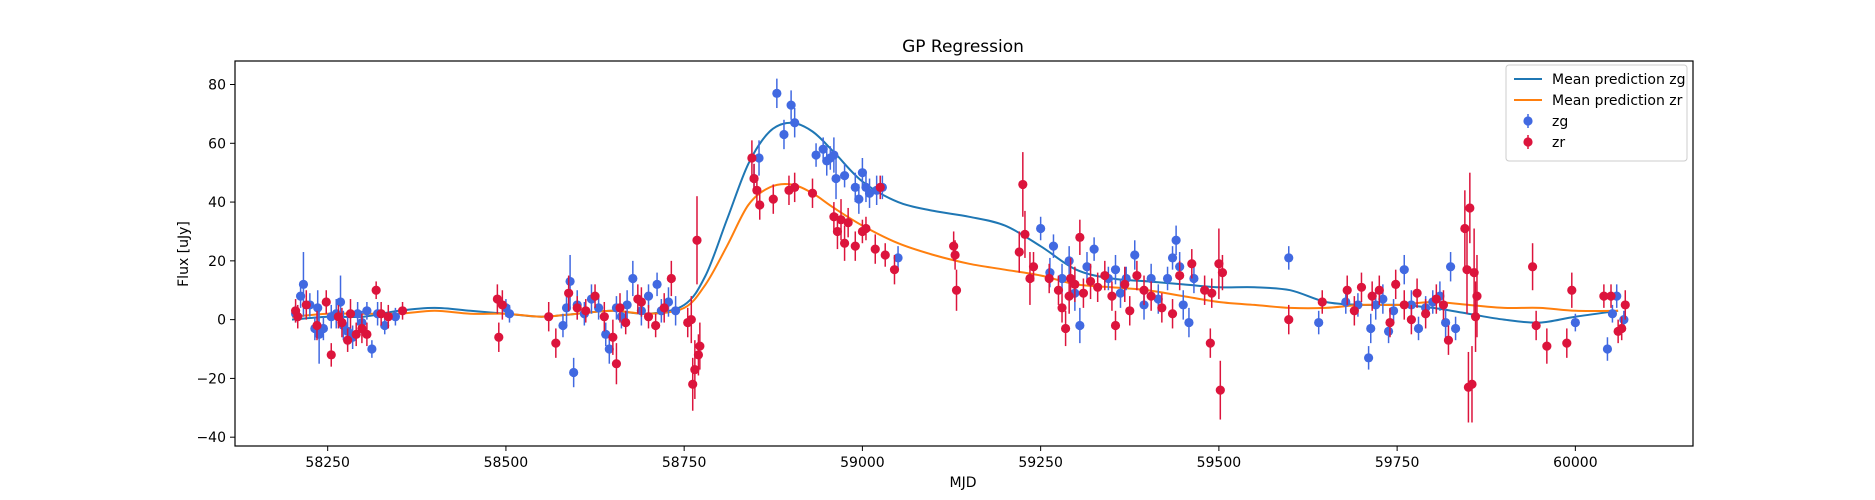 Image resolution: width=1875 pixels, height=500 pixels. What do you see at coordinates (217, 86) in the screenshot?
I see `y-tick-label: 80` at bounding box center [217, 86].